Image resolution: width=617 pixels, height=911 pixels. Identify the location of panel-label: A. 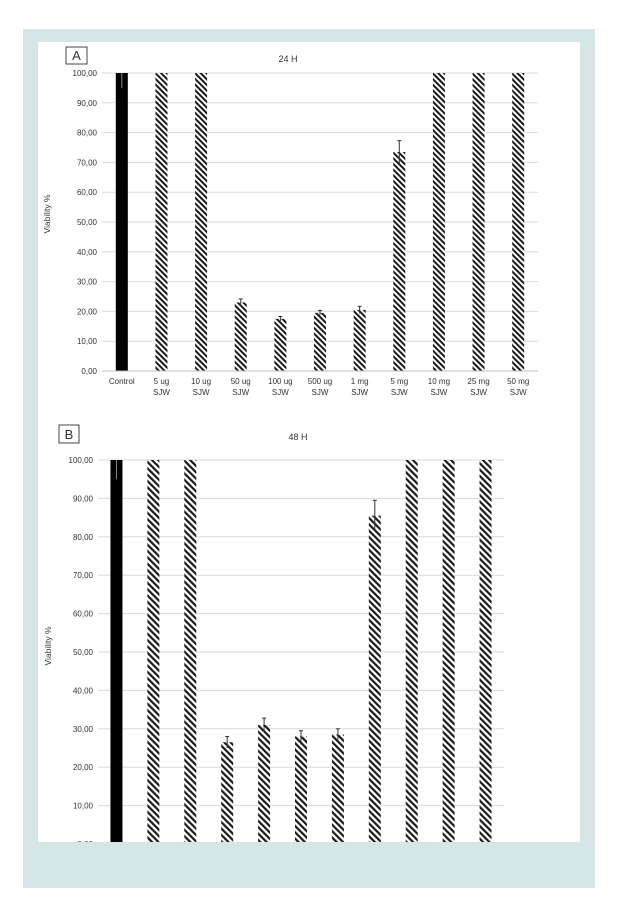
(76, 55).